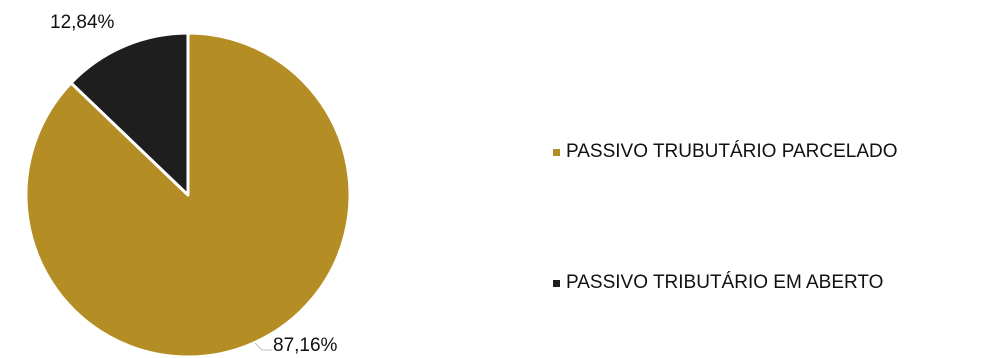 Image resolution: width=992 pixels, height=358 pixels. I want to click on legend-item-1: PASSIVO TRUBUTÁRIO PARCELADO, so click(725, 151).